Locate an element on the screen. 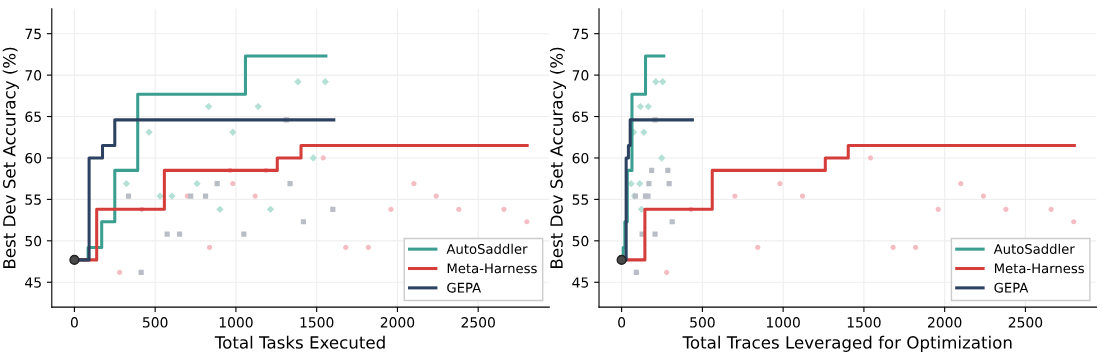 Image resolution: width=1102 pixels, height=353 pixels. x-axis-title: Total Tasks Executed is located at coordinates (299, 342).